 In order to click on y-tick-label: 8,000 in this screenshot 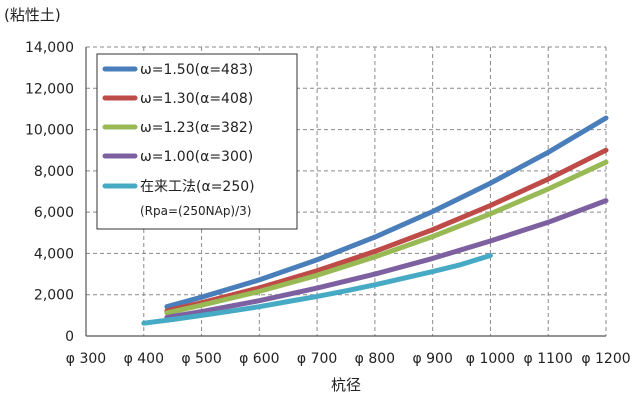, I will do `click(54, 172)`.